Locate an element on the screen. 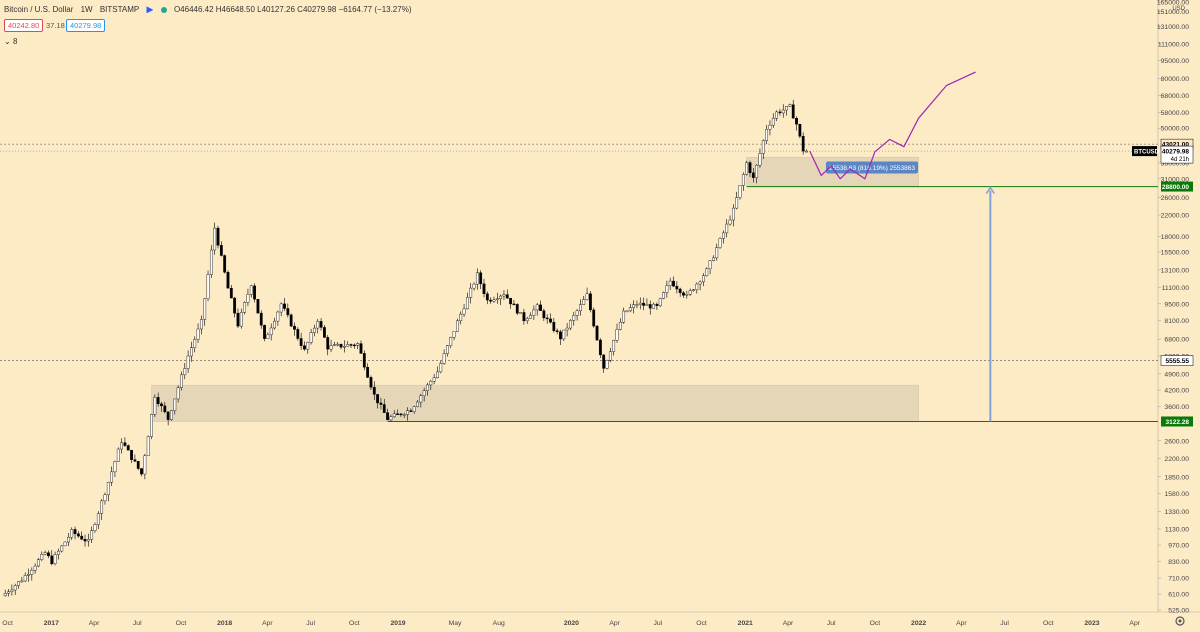 The width and height of the screenshot is (1200, 632). y-tick-label: 95000.00 is located at coordinates (1175, 61).